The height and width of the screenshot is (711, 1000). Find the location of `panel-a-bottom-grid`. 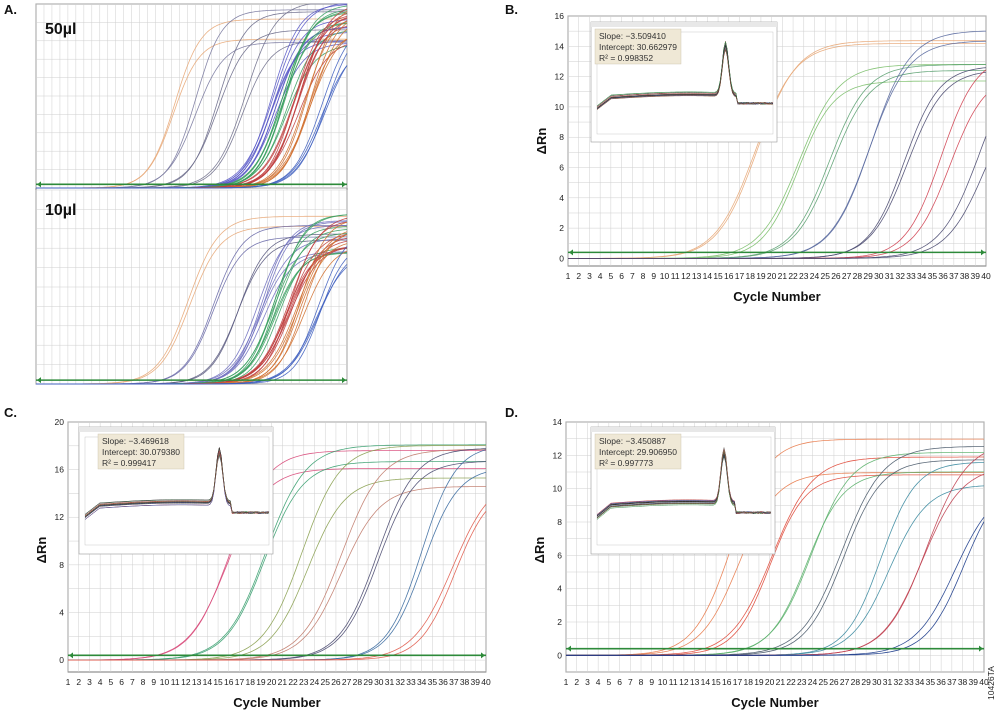

panel-a-bottom-grid is located at coordinates (191, 287).